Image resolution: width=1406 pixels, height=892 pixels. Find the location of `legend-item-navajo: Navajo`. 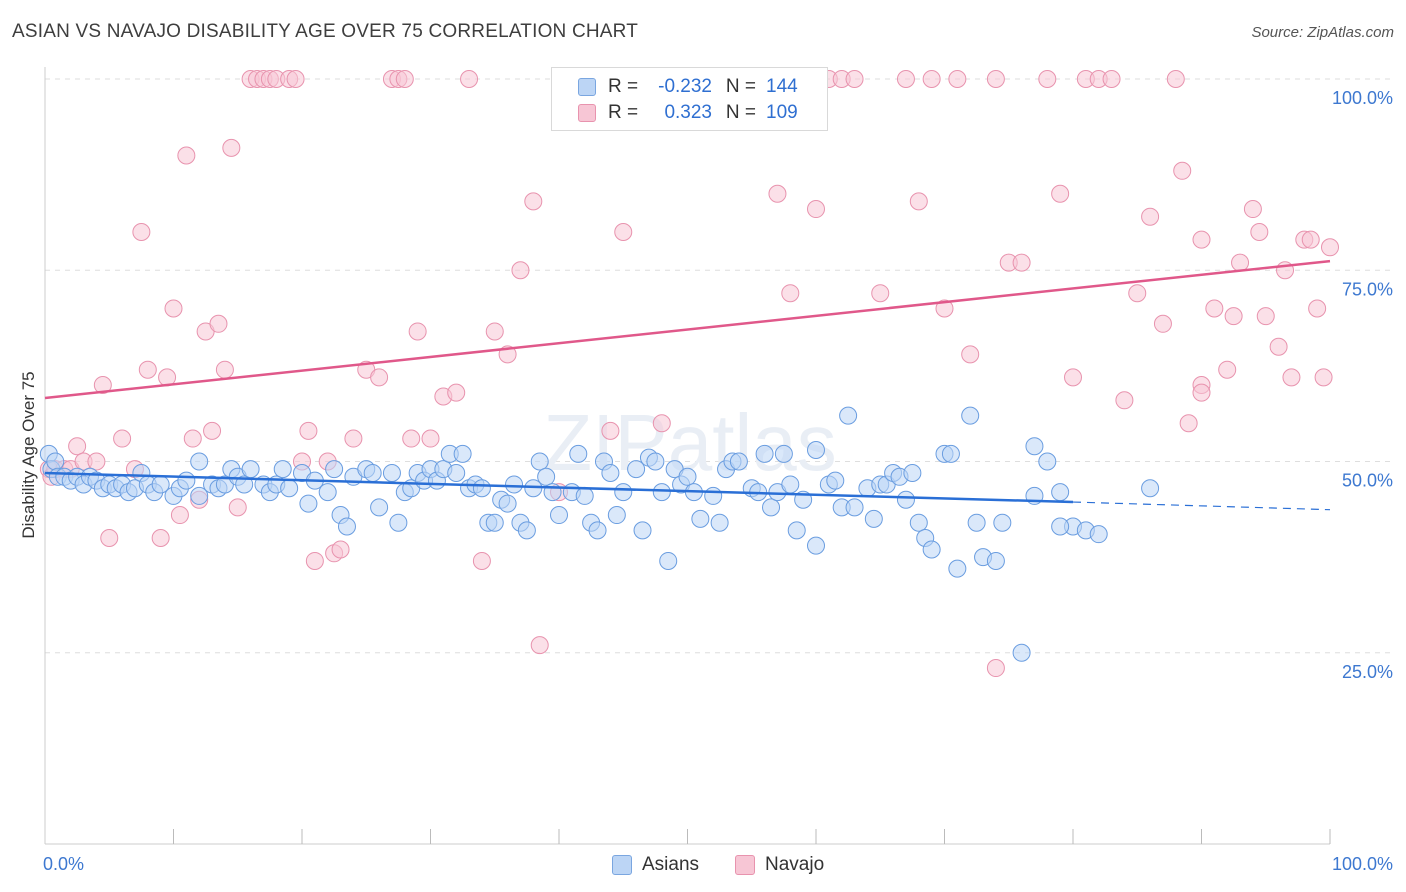

legend-item-navajo: Navajo is located at coordinates (779, 865).